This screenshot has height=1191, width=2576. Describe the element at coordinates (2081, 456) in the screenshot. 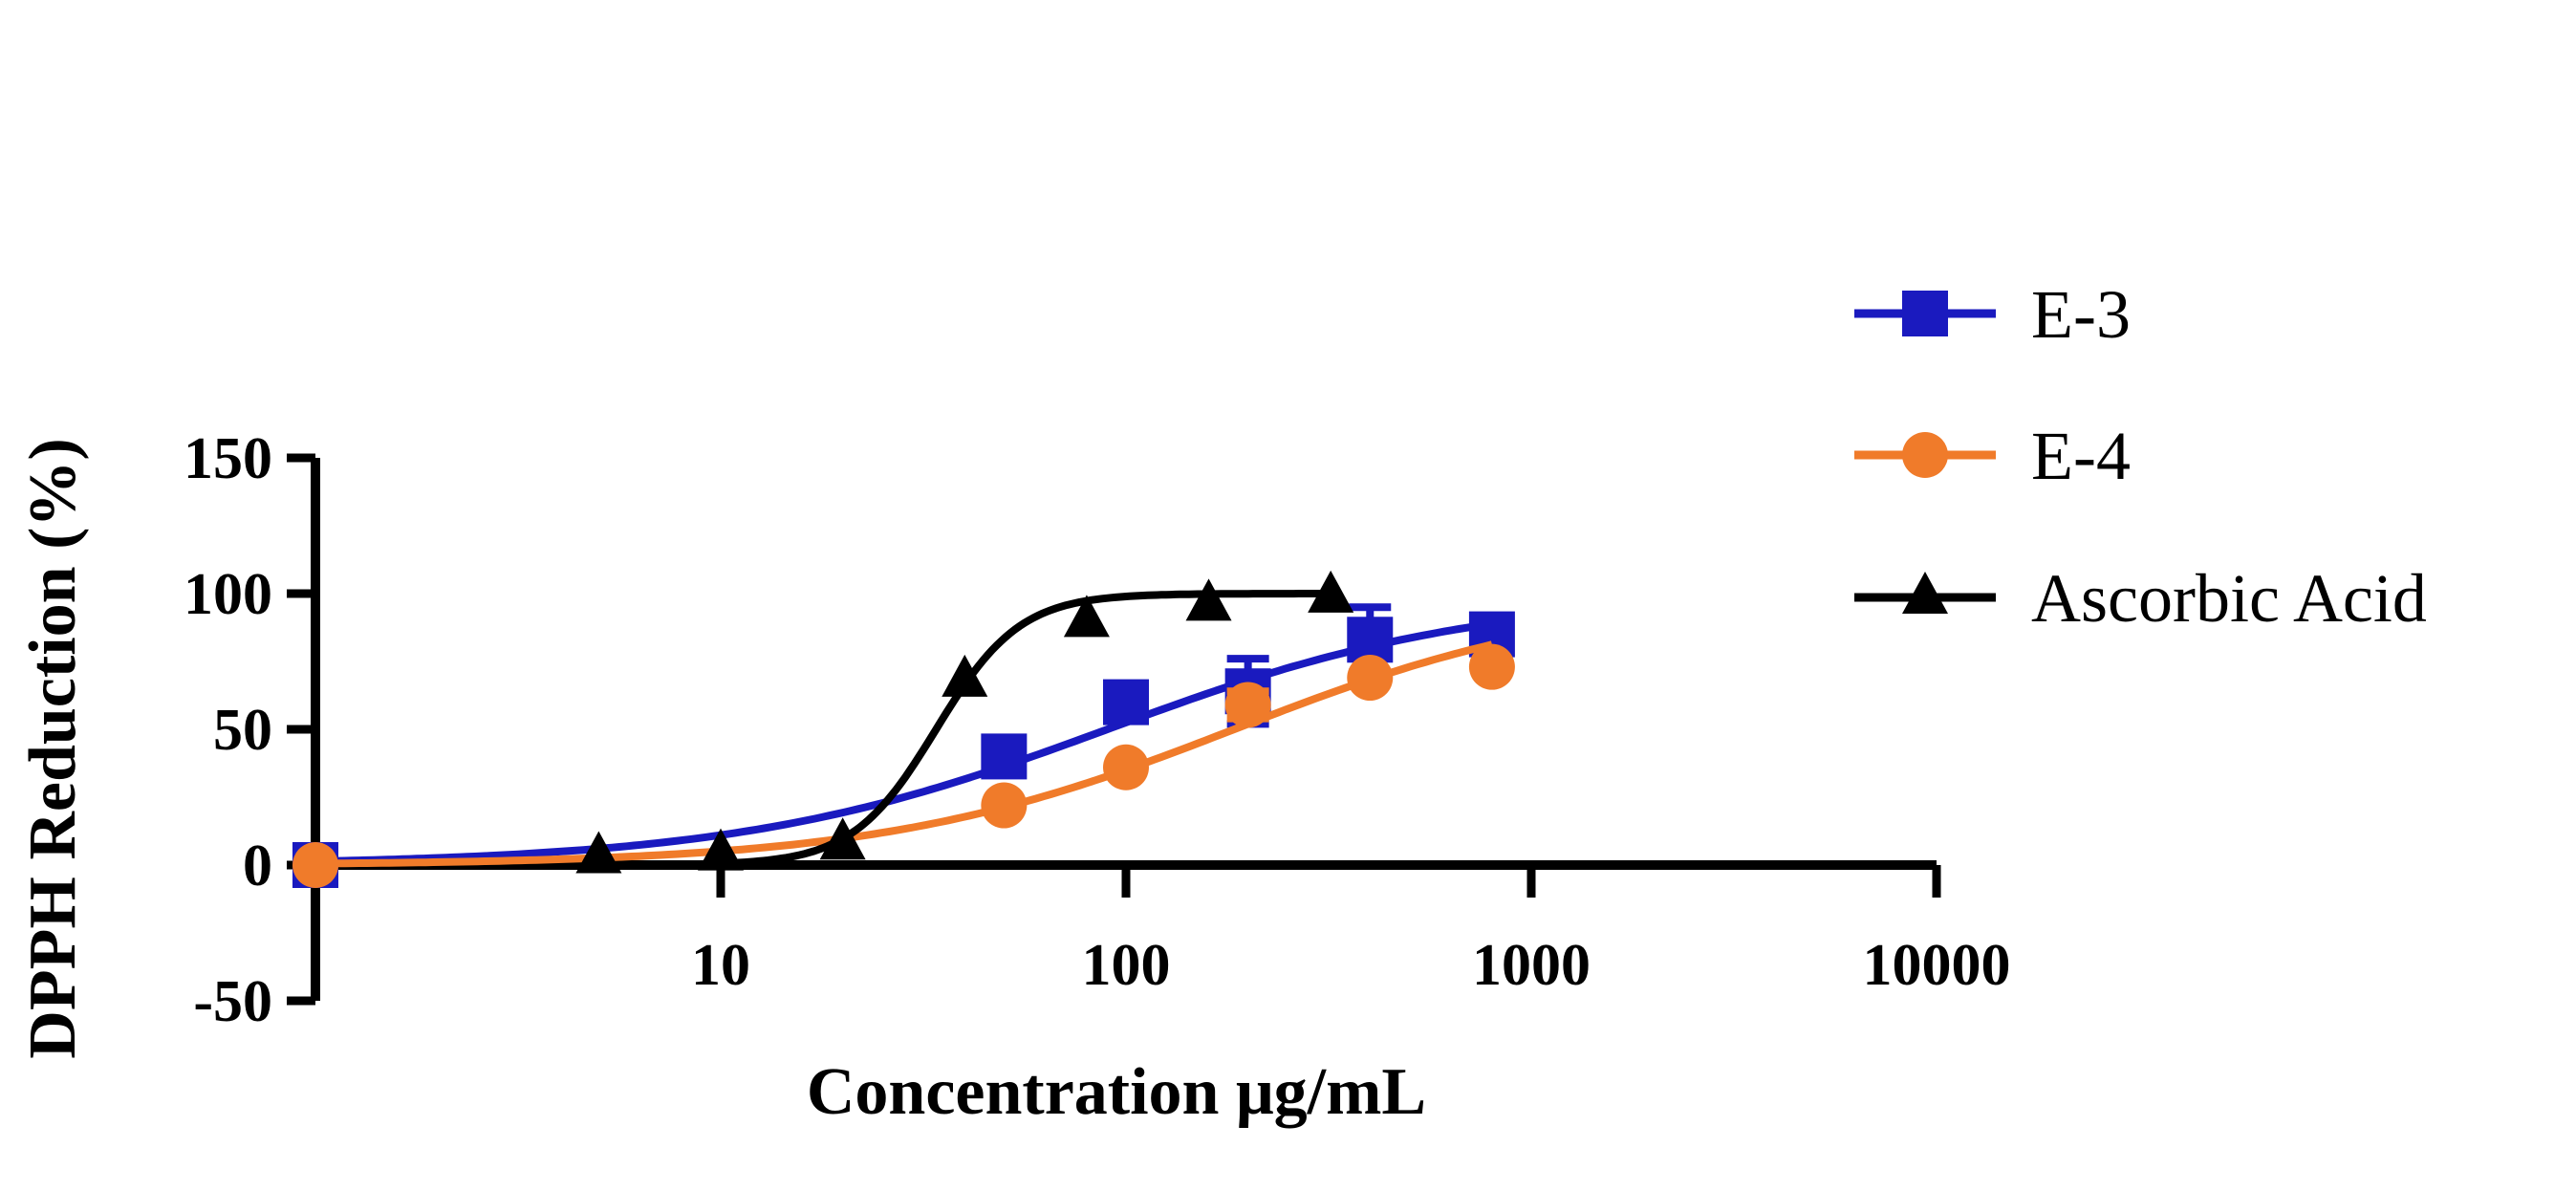

I see `legend-label: E-4` at that location.